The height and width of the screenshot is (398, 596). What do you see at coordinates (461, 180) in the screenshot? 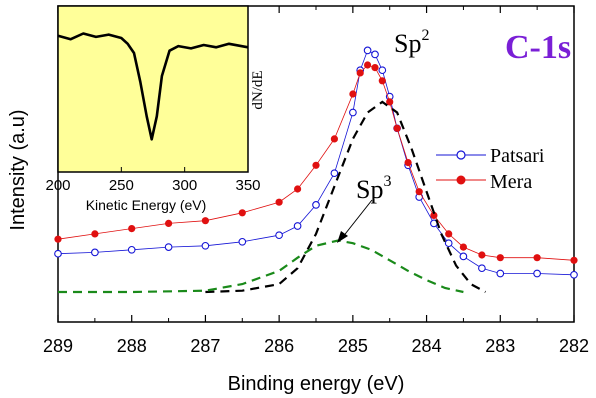
I see `legend-marker-mera` at bounding box center [461, 180].